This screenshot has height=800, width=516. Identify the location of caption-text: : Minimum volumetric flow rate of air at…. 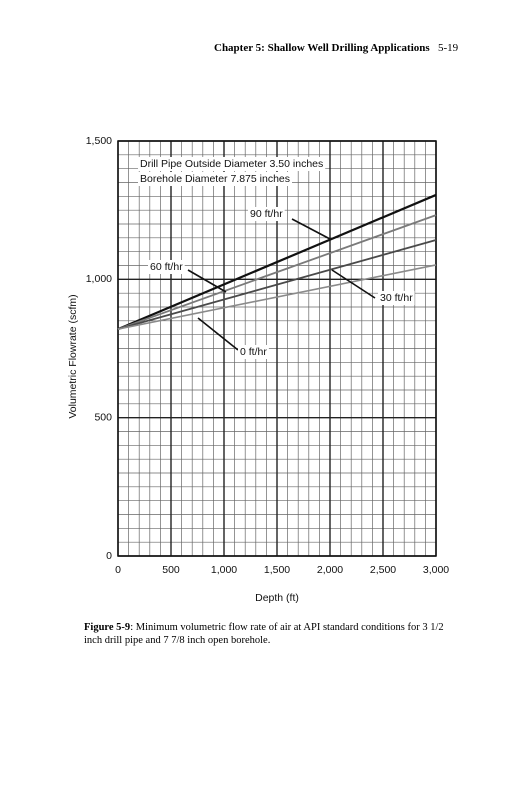
(264, 634).